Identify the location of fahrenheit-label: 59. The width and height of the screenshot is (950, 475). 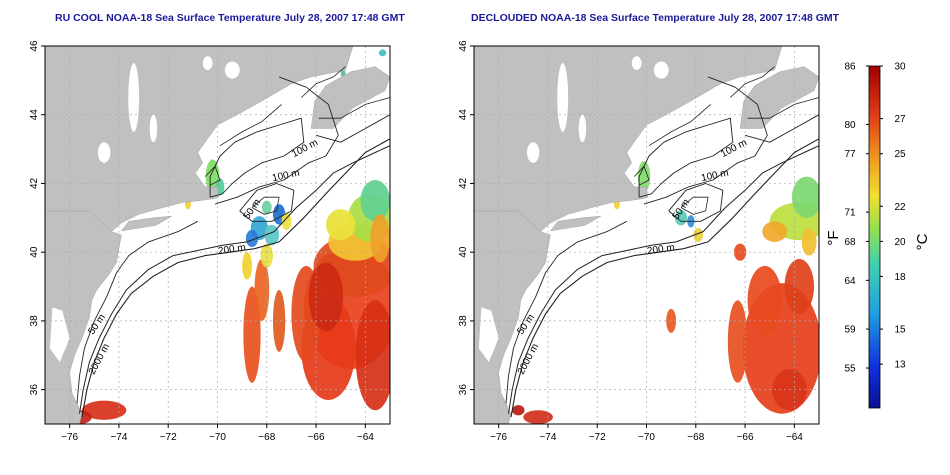
(850, 330).